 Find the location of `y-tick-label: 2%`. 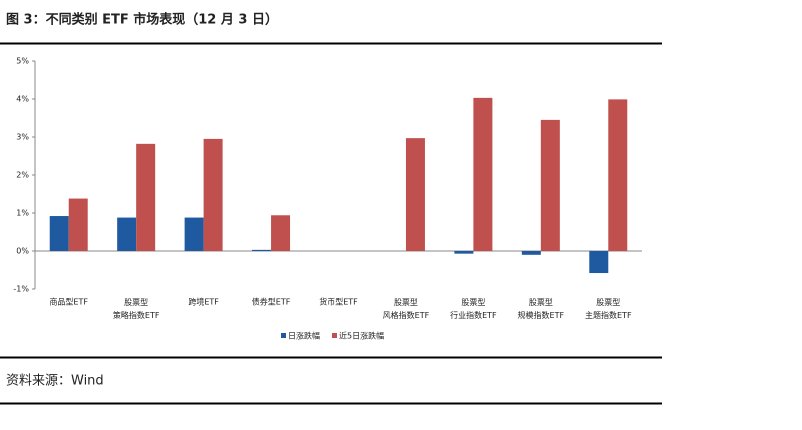

y-tick-label: 2% is located at coordinates (22, 175).